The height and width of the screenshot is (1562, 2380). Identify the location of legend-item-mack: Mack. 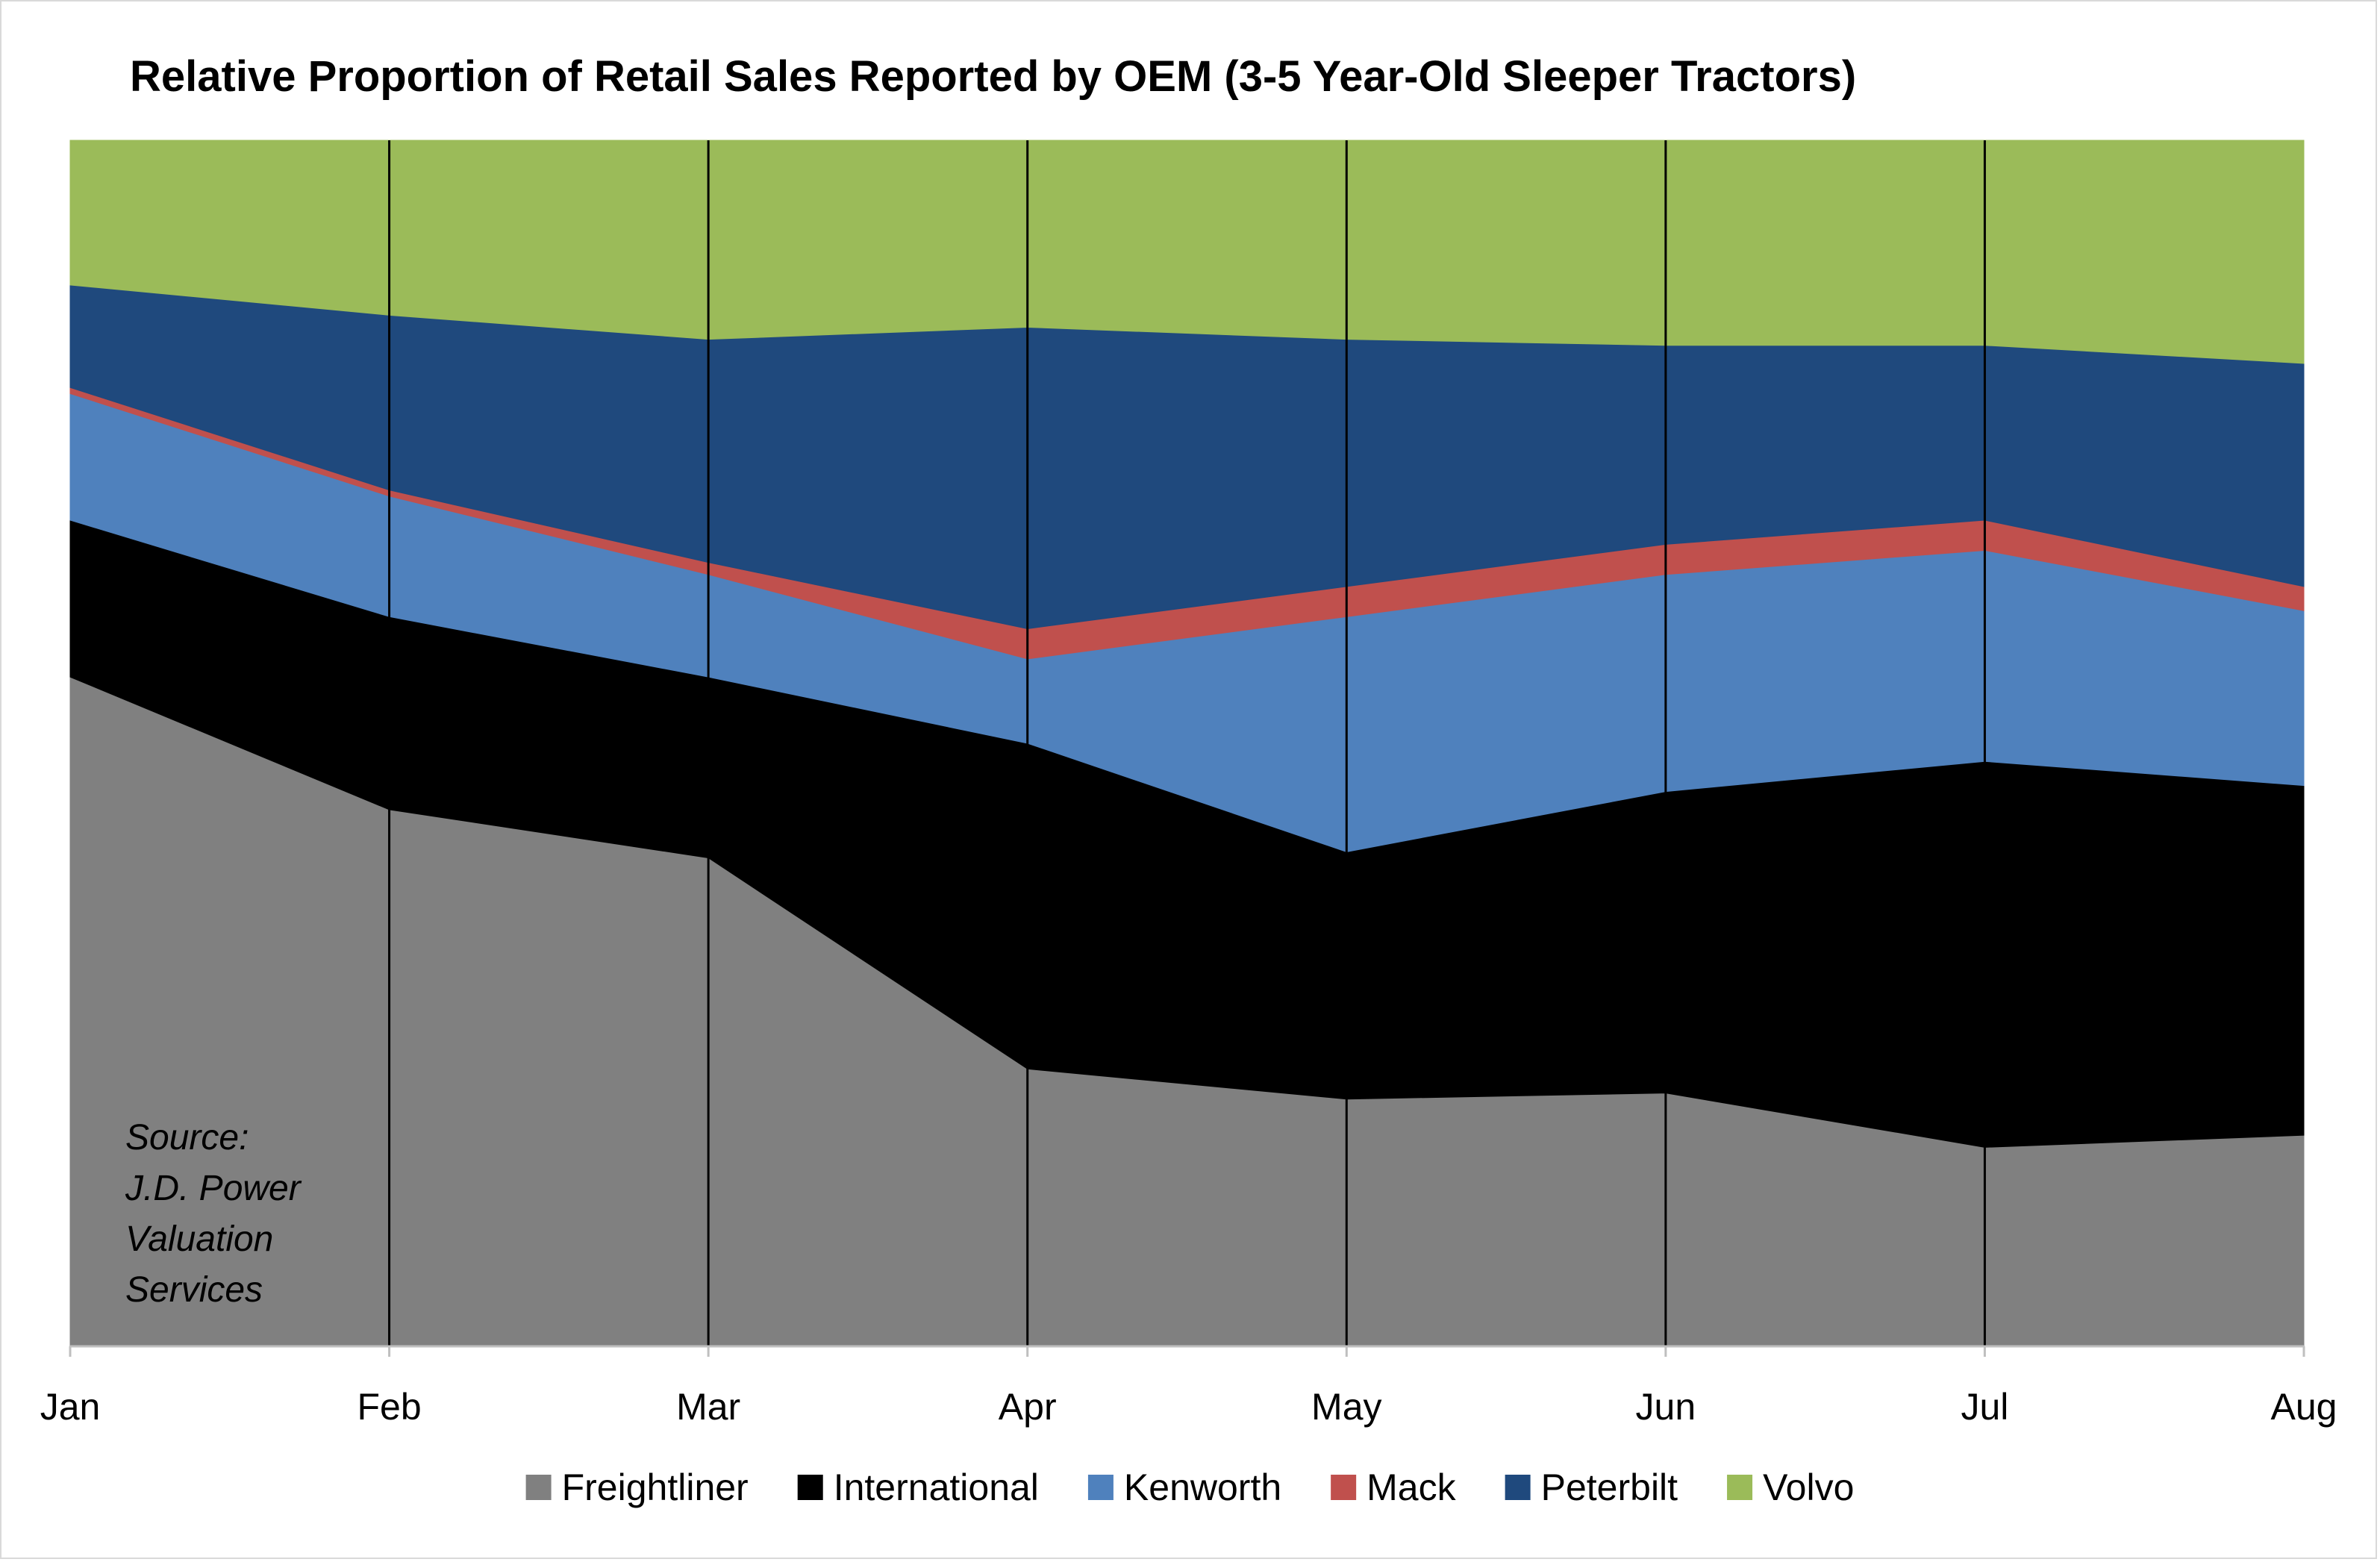
(1394, 1487).